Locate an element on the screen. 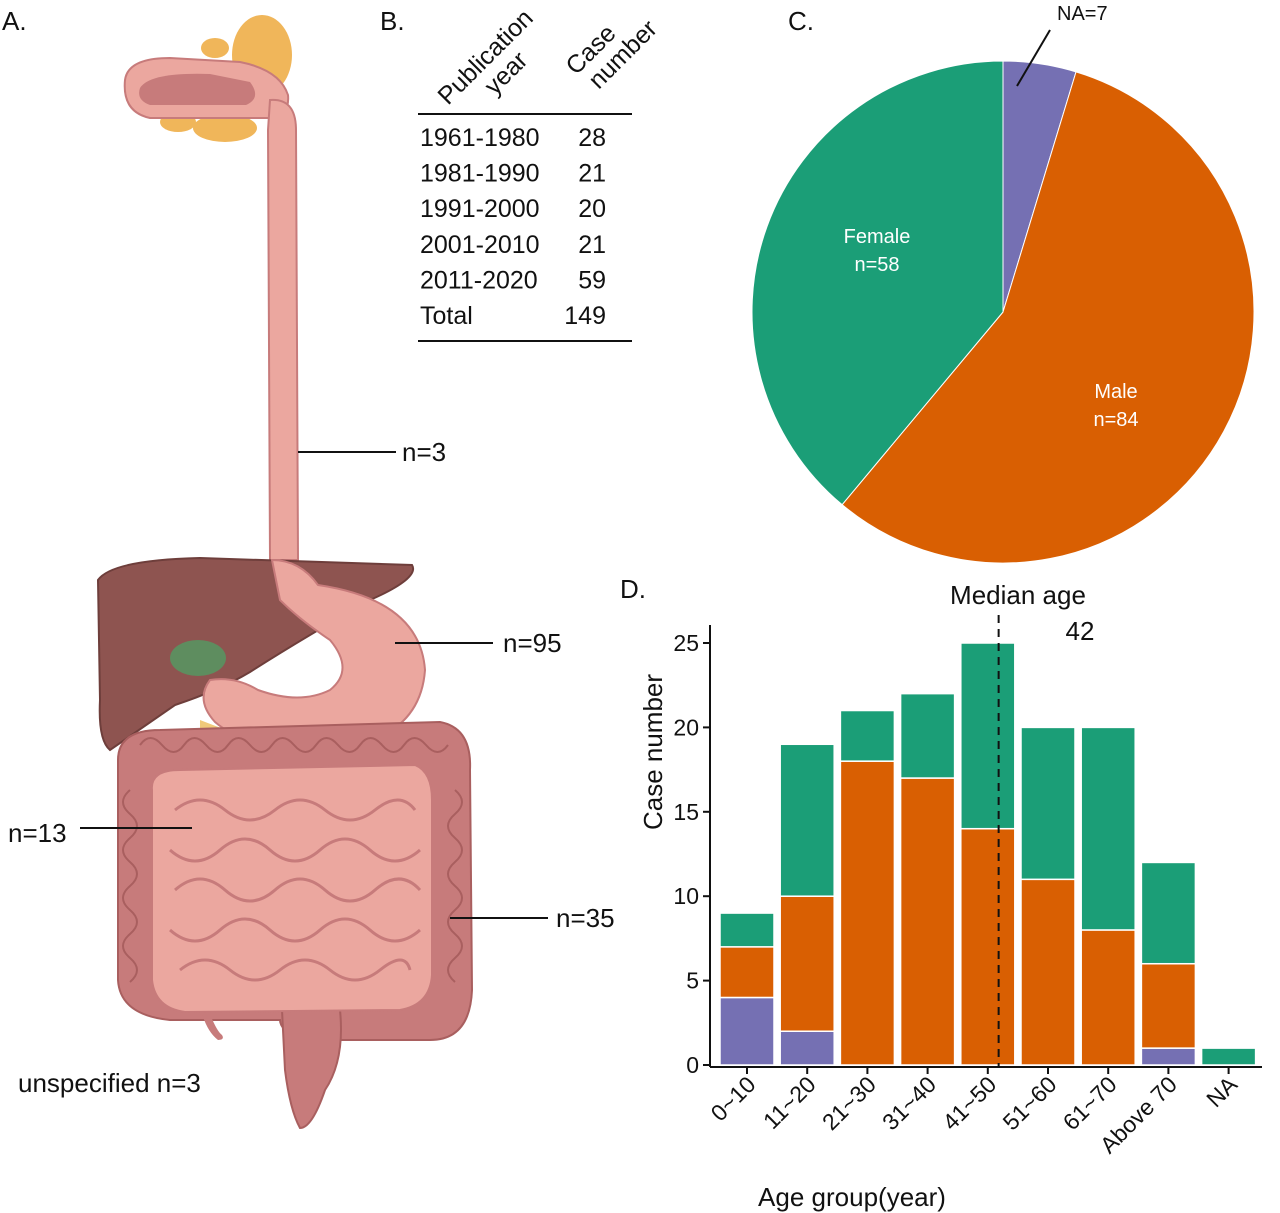  x-tick-label: 11~20 is located at coordinates (789, 1102).